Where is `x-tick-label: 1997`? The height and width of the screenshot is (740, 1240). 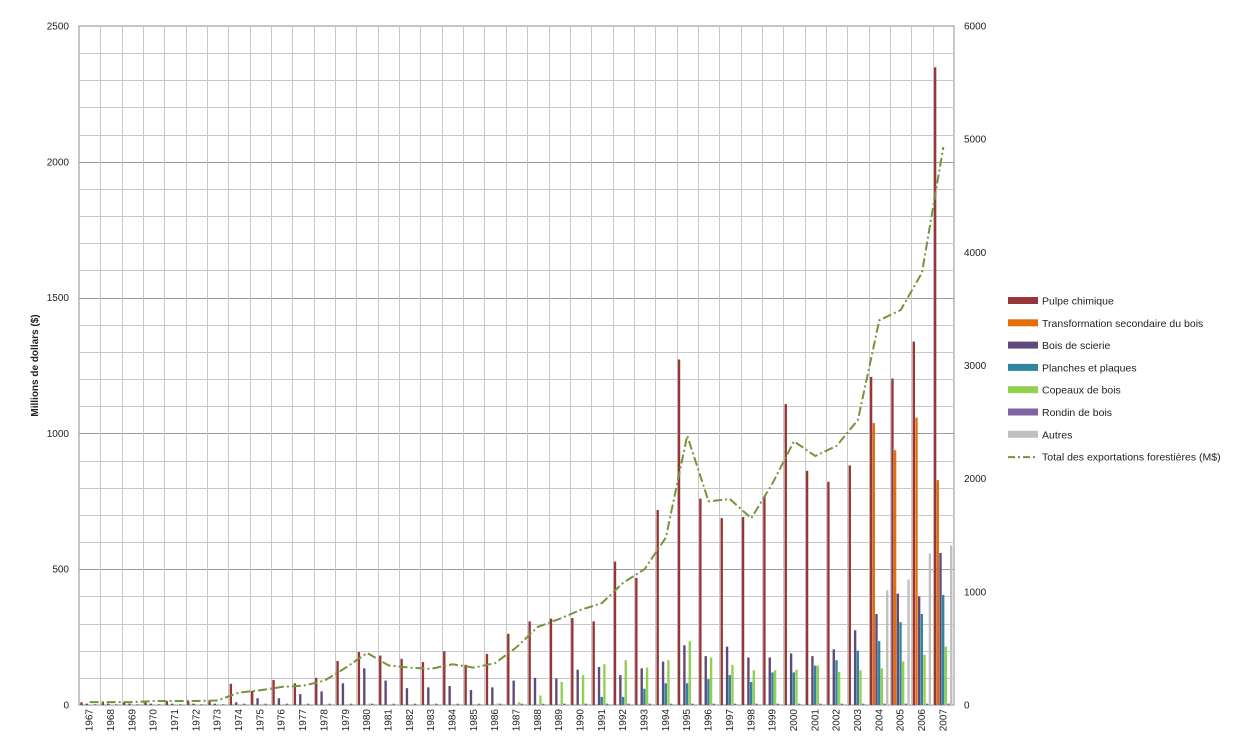
x-tick-label: 1997 is located at coordinates (730, 720).